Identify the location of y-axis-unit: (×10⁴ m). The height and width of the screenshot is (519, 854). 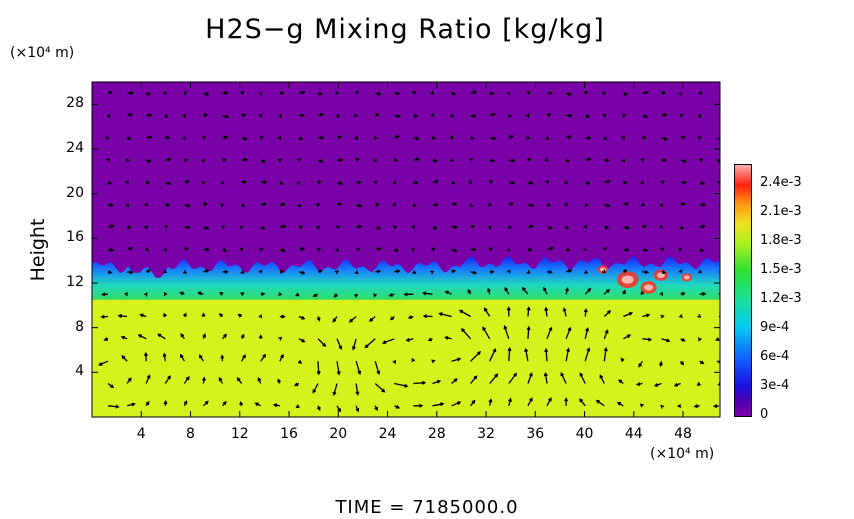
(42, 53).